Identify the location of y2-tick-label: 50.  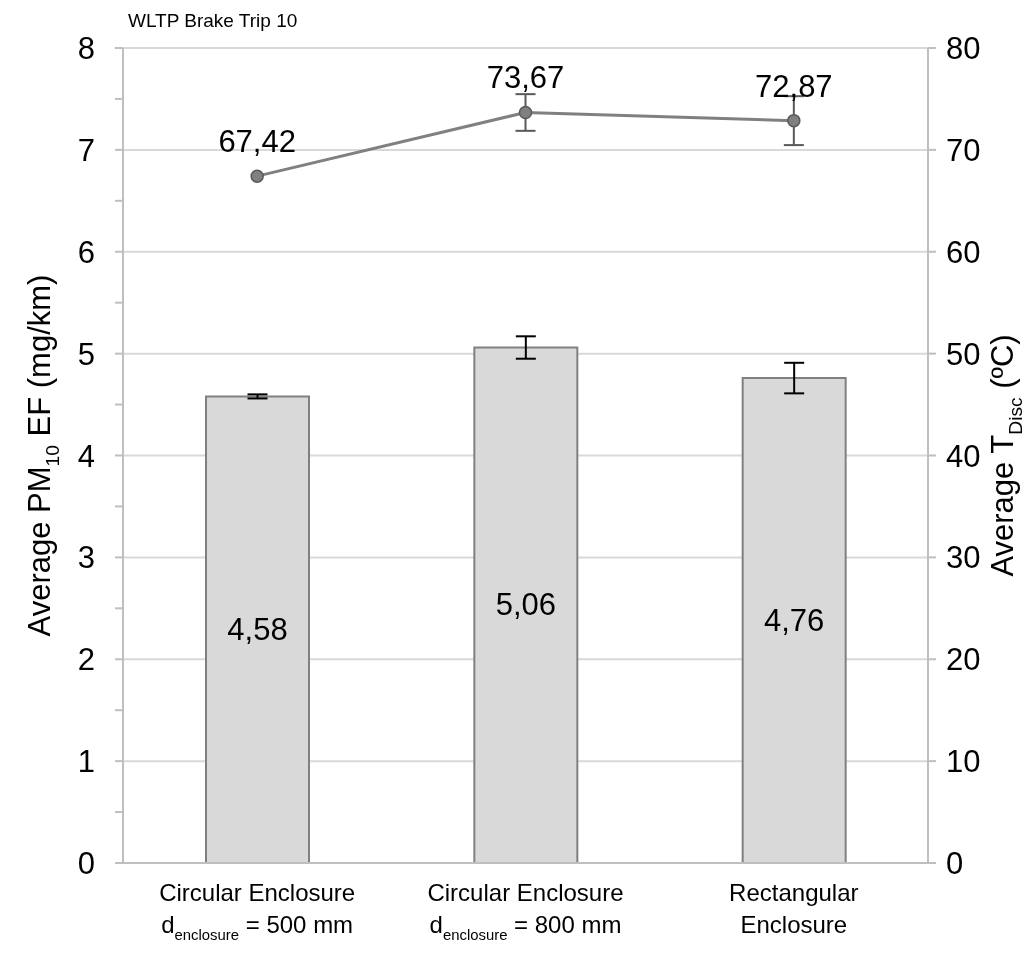
(963, 354).